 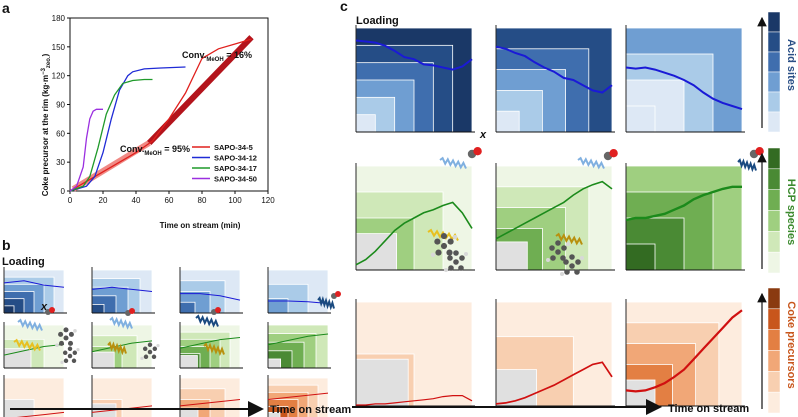 I want to click on x-tick-label: 0, so click(x=70, y=200).